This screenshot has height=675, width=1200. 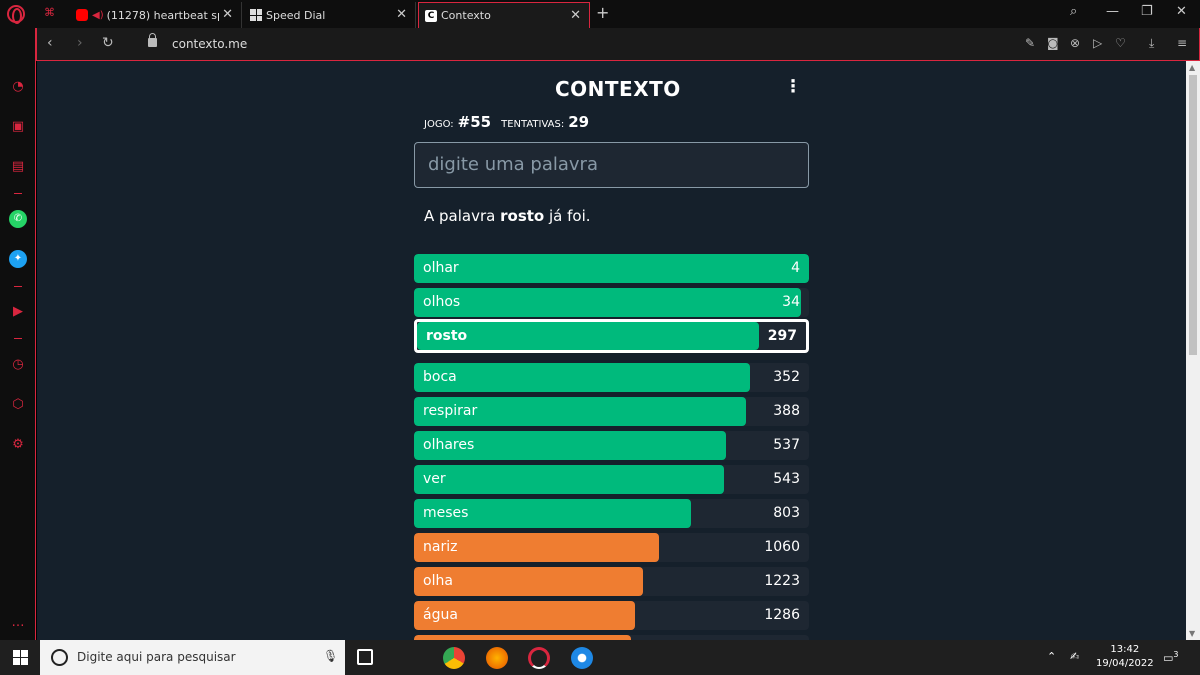 What do you see at coordinates (18, 166) in the screenshot?
I see `twitch-icon: ▤` at bounding box center [18, 166].